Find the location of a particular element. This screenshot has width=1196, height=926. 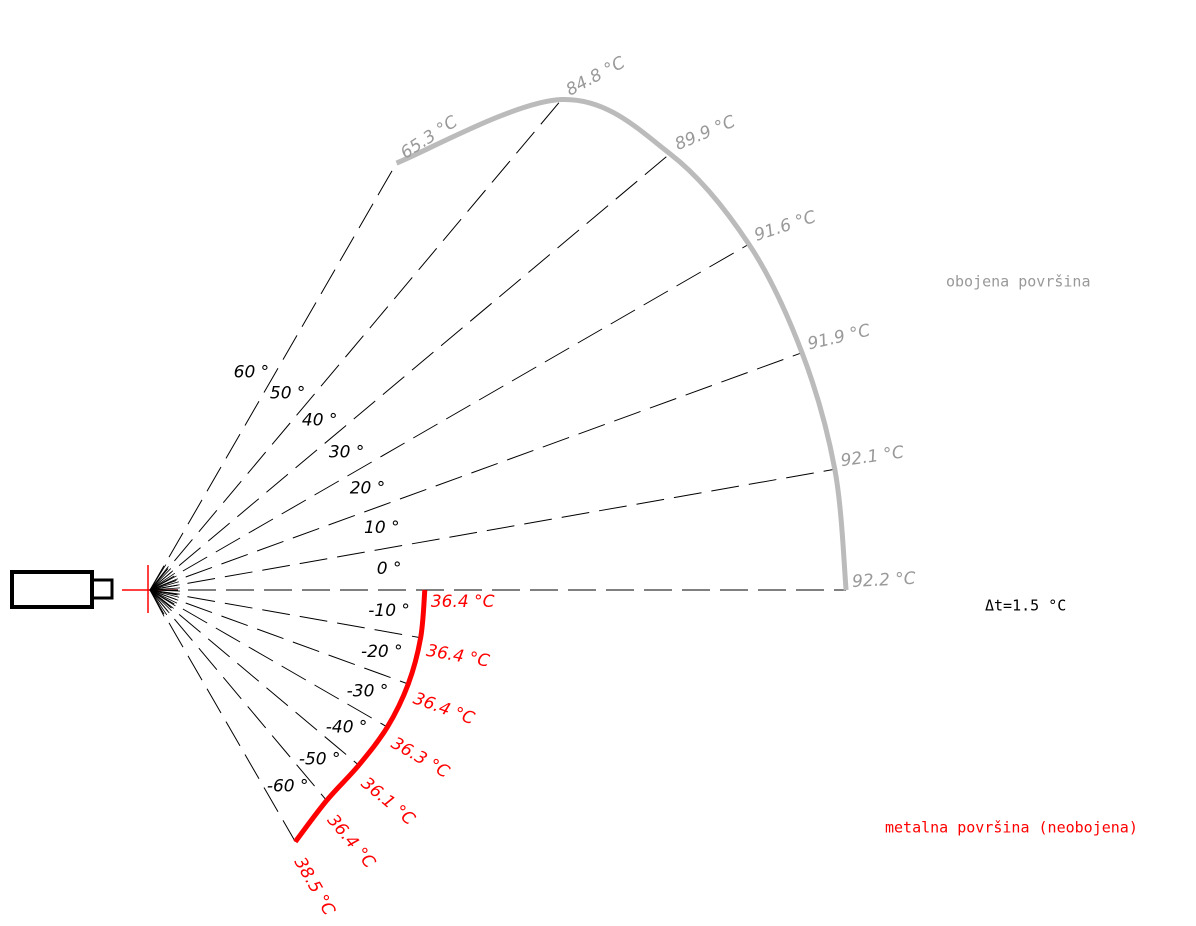

angle-label: 50 ° is located at coordinates (288, 393).